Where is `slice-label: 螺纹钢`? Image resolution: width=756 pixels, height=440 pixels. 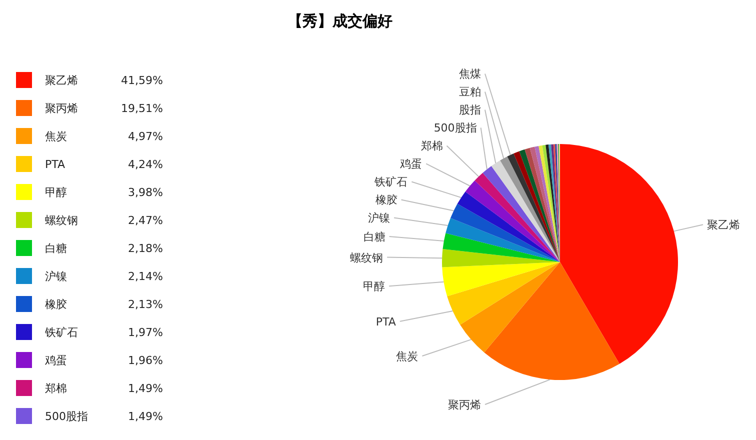
slice-label: 螺纹钢 is located at coordinates (367, 257).